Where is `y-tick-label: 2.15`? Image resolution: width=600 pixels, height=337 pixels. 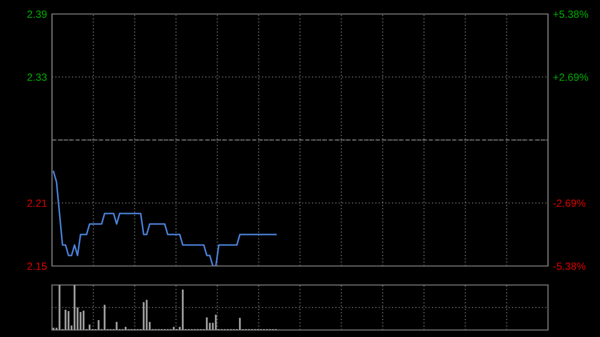
y-tick-label: 2.15 is located at coordinates (37, 266).